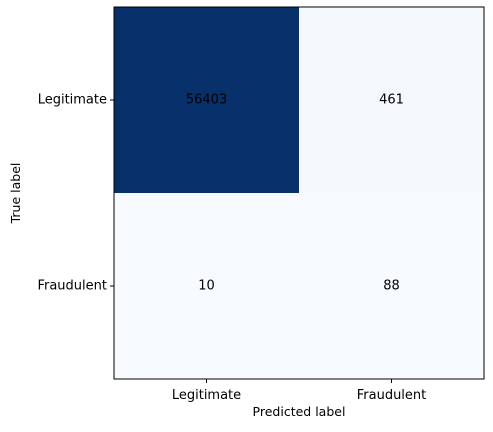  What do you see at coordinates (15, 194) in the screenshot?
I see `y-axis-label: True label` at bounding box center [15, 194].